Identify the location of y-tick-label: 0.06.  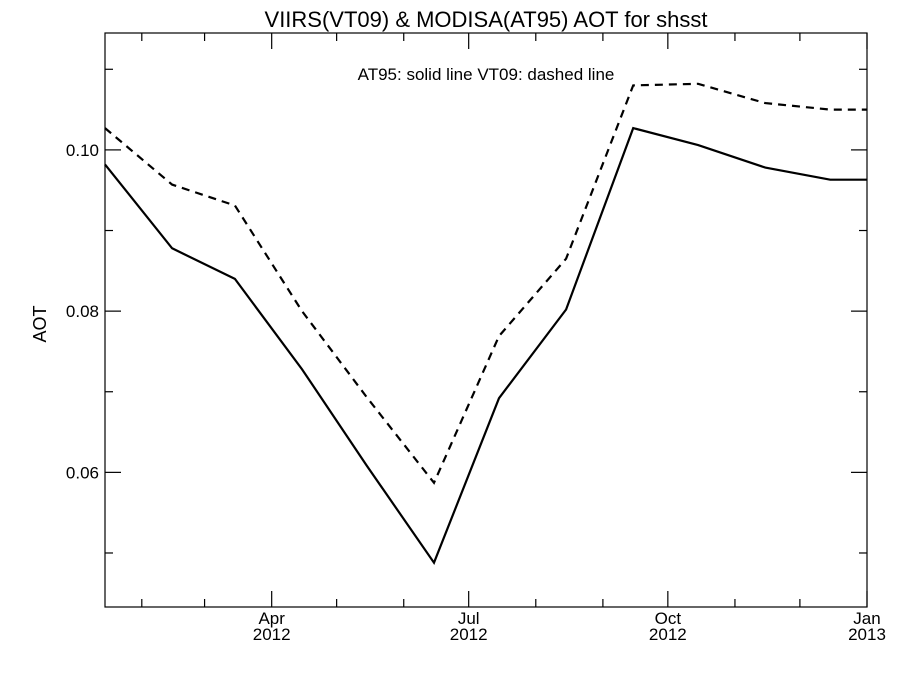
(82, 472).